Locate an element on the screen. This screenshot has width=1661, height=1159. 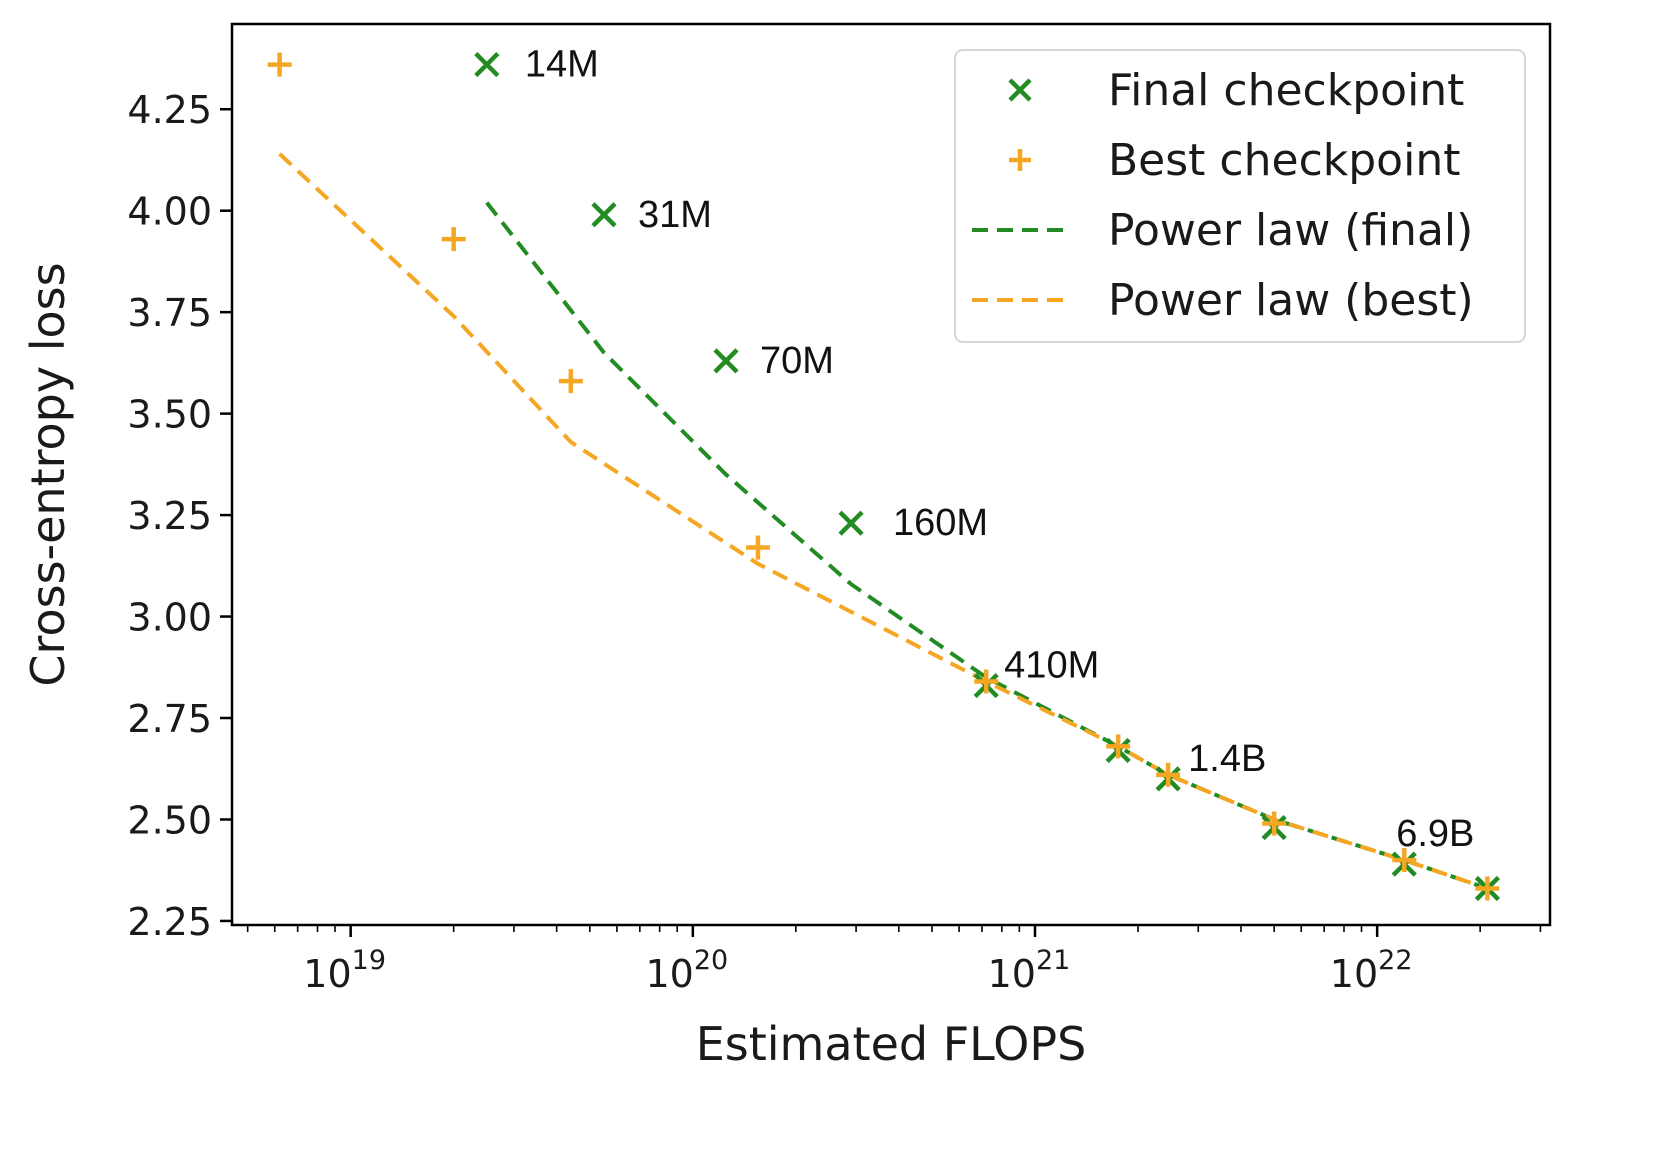
annotation-label: 410M is located at coordinates (1051, 666).